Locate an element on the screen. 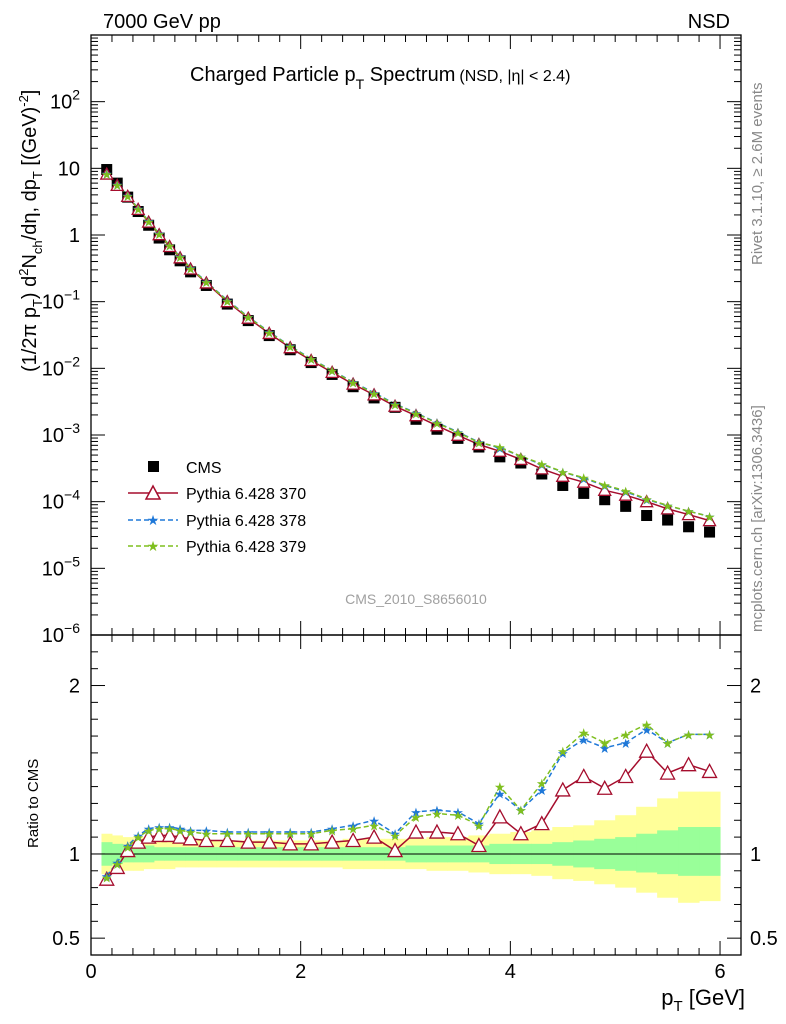 The height and width of the screenshot is (1024, 786). mcplots-credit: mcplots.cern.ch [arXiv:1306.3436] is located at coordinates (757, 518).